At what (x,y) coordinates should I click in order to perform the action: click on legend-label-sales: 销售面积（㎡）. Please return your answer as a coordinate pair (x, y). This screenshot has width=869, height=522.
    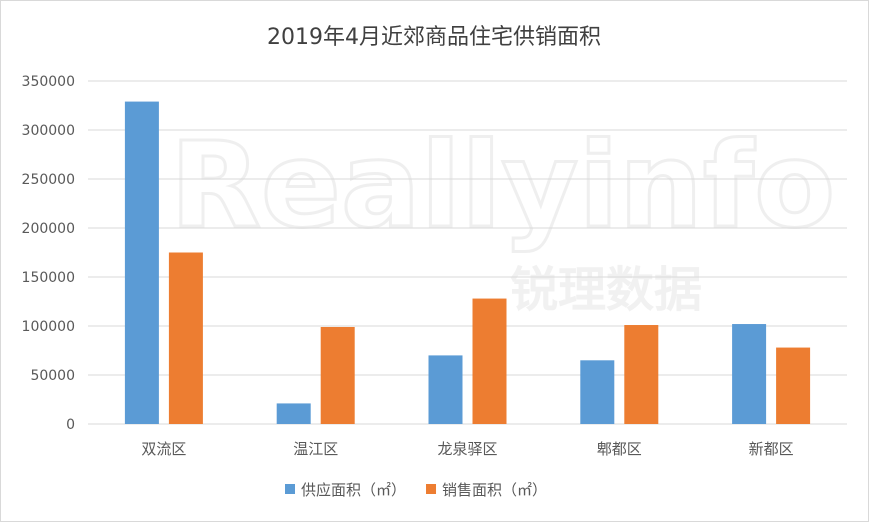
    Looking at the image, I should click on (494, 490).